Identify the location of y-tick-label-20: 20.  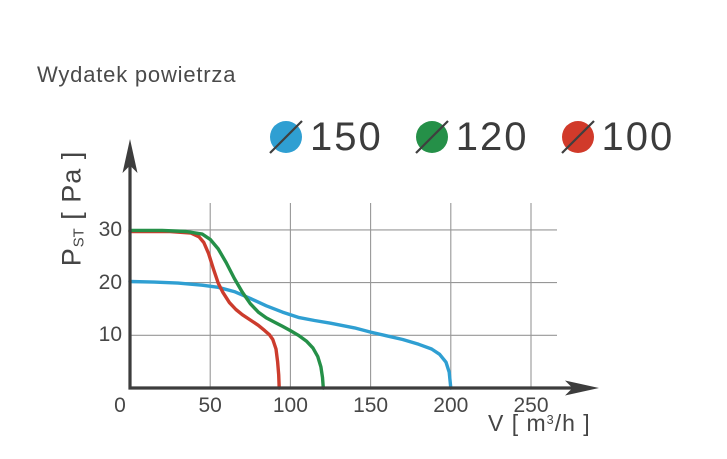
(110, 282).